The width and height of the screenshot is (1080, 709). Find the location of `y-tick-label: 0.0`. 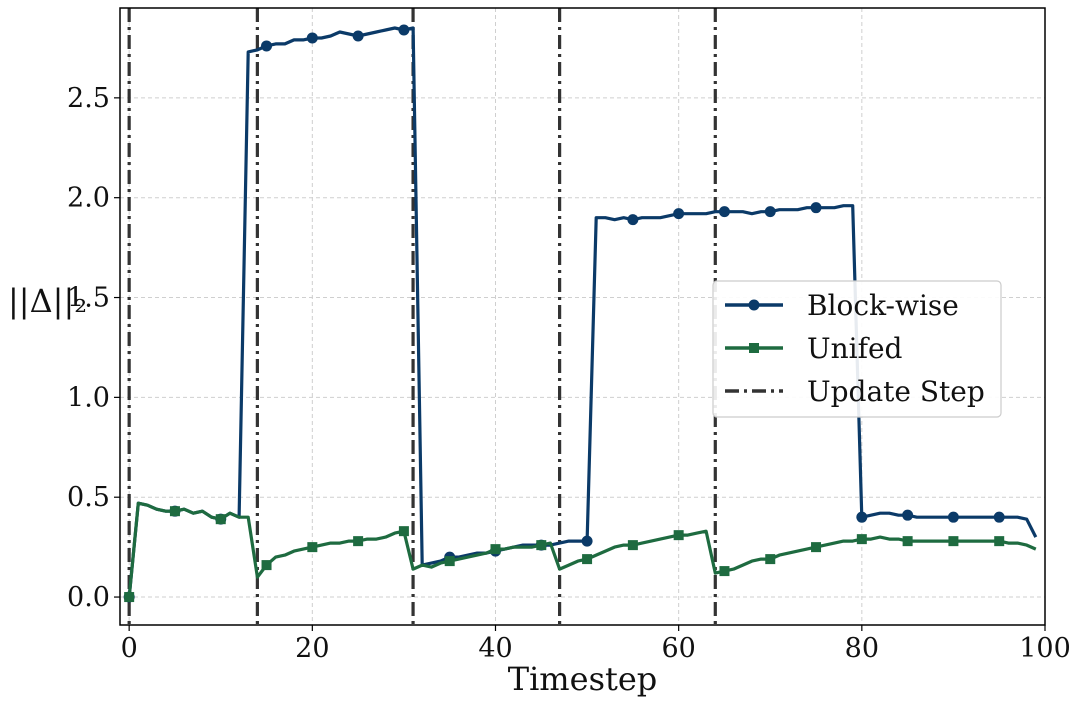

y-tick-label: 0.0 is located at coordinates (88, 597).